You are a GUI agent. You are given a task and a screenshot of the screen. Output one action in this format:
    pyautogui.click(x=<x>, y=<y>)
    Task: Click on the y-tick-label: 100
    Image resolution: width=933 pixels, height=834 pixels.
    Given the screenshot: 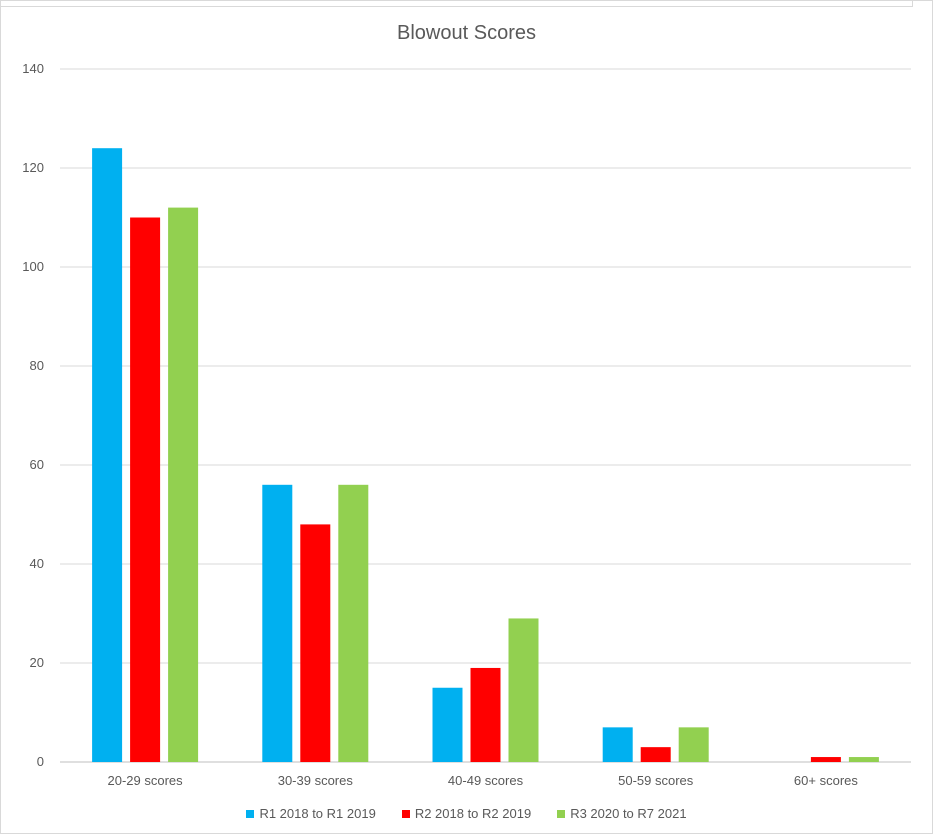 What is the action you would take?
    pyautogui.click(x=33, y=266)
    